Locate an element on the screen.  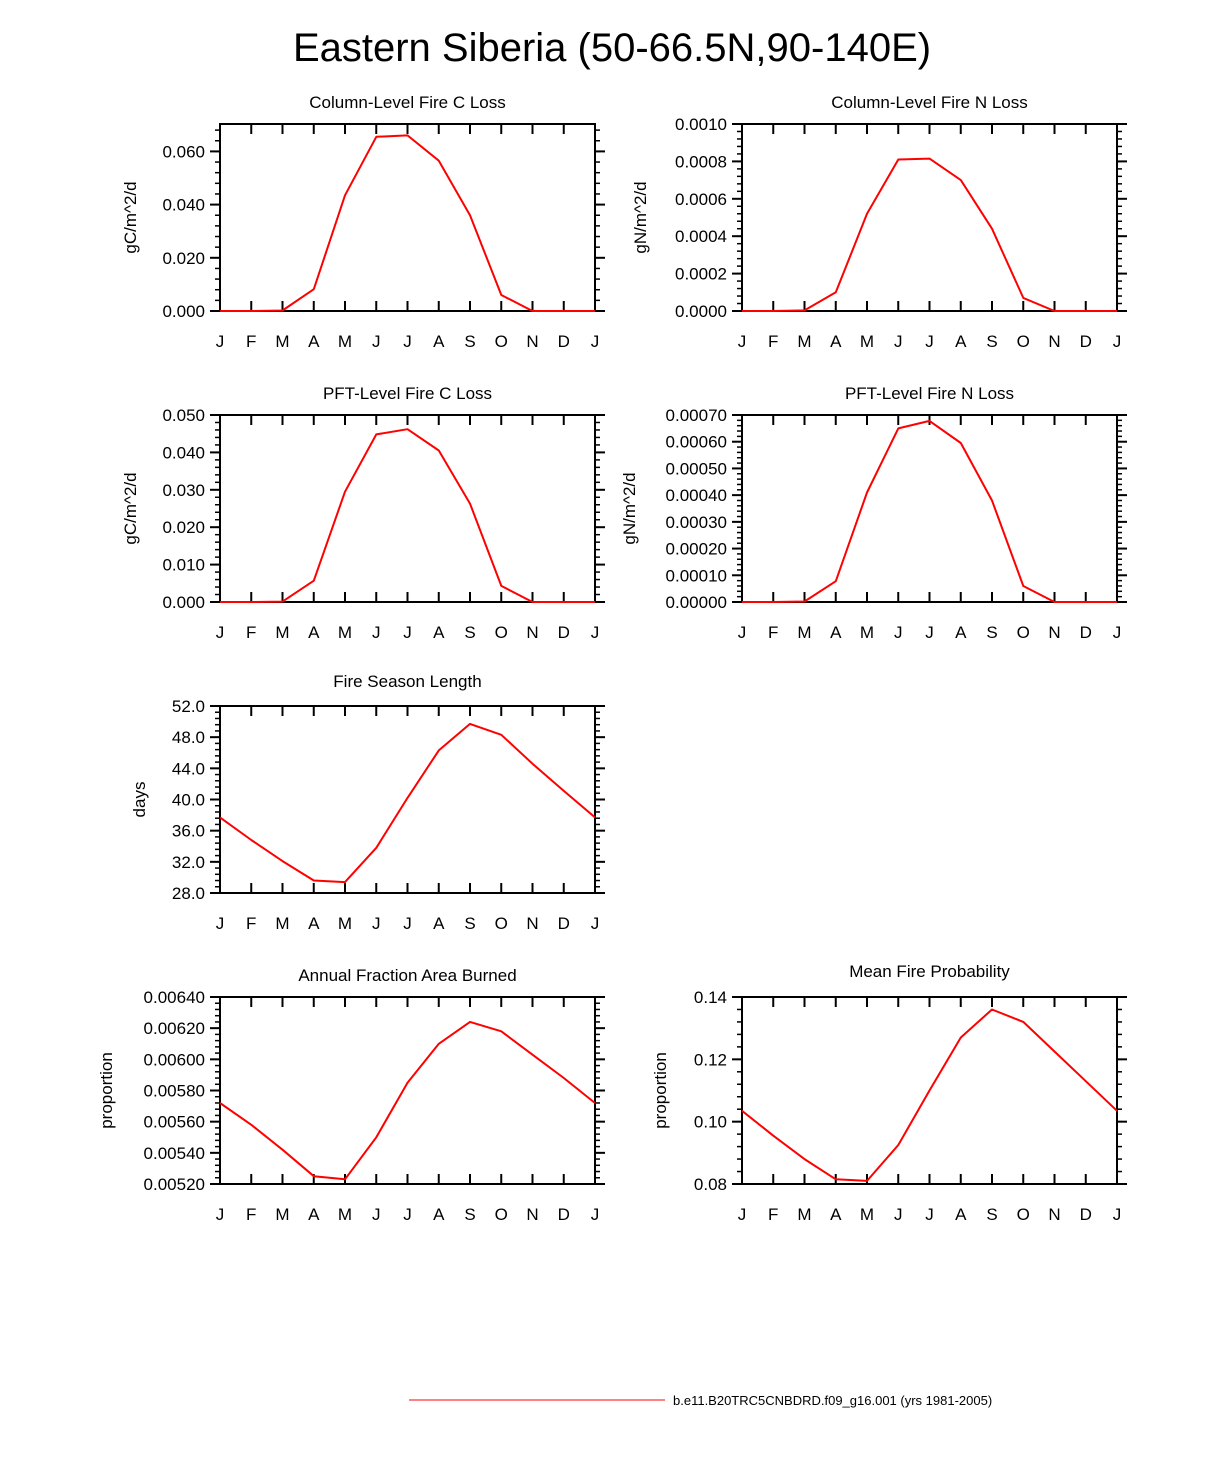
y-tick-label: 0.00010 is located at coordinates (696, 575).